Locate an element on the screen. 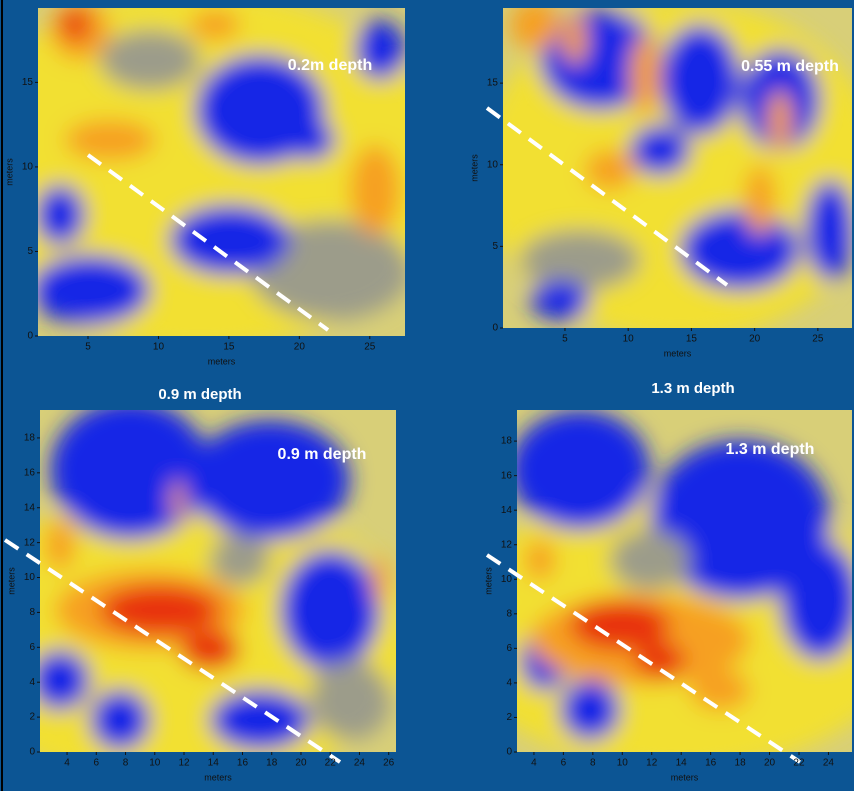 Image resolution: width=854 pixels, height=791 pixels. x-tick-label: 22 is located at coordinates (331, 763).